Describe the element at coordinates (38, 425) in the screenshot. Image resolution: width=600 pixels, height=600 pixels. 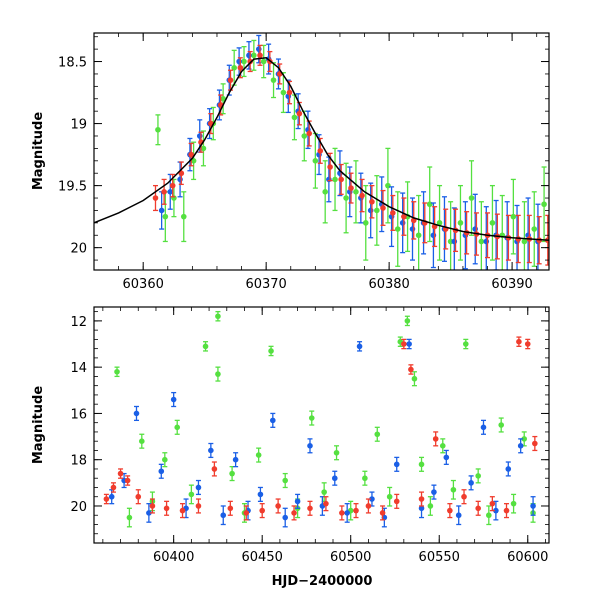
I see `bottom-y-axis-label: Magnitude` at that location.